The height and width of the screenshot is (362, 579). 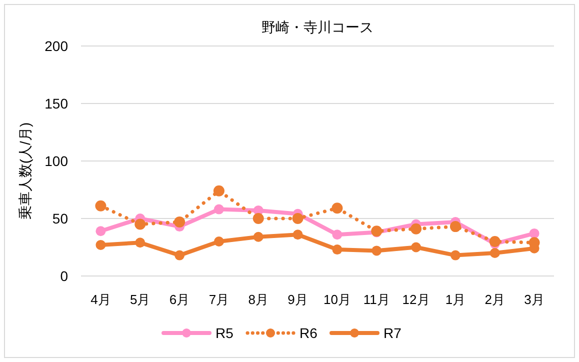 What do you see at coordinates (60, 218) in the screenshot?
I see `y-tick-label: 50` at bounding box center [60, 218].